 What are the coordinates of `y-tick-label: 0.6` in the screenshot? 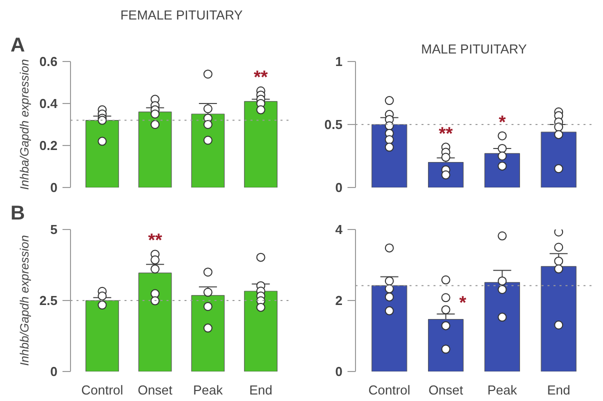 It's located at (48, 61).